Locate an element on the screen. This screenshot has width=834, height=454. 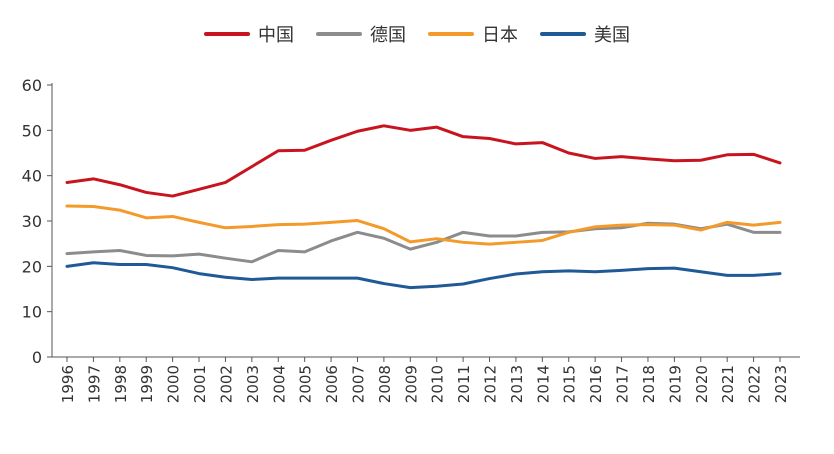
legend-item-china: 中国 is located at coordinates (249, 34).